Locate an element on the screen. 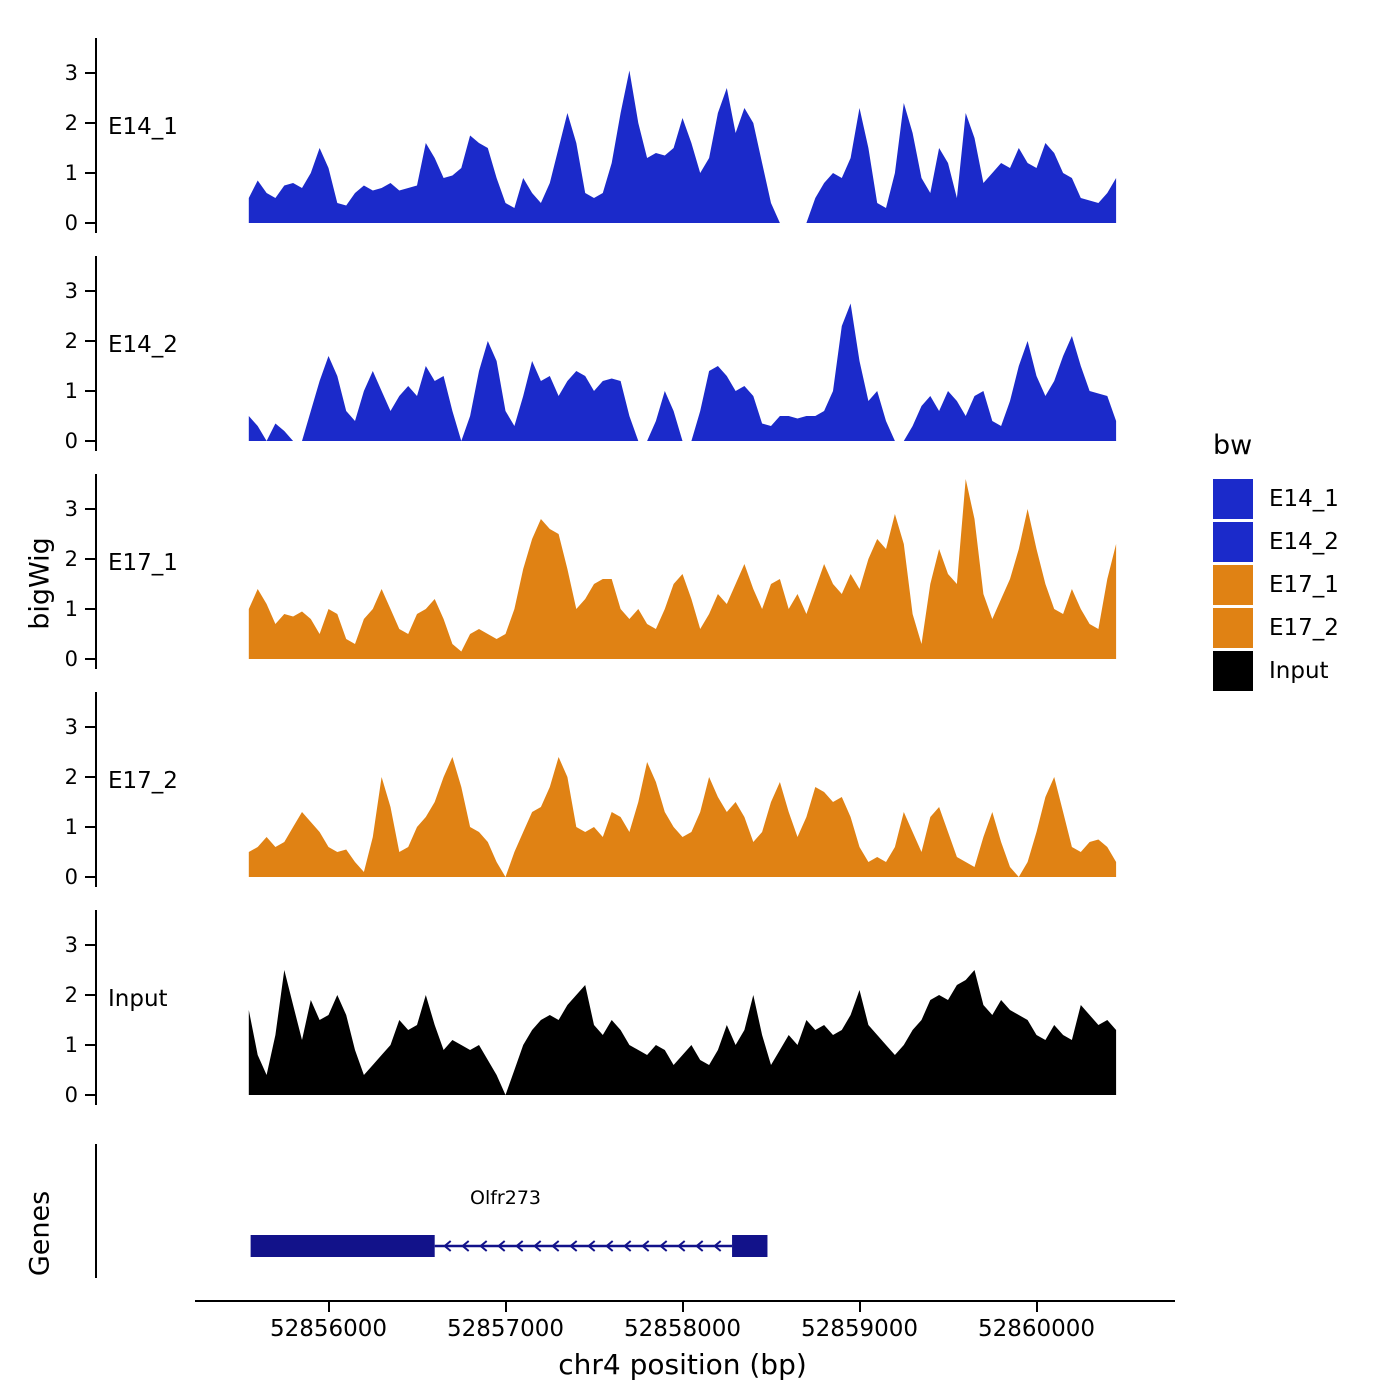 The height and width of the screenshot is (1400, 1400). x-tick-label: 52857000 is located at coordinates (505, 1329).